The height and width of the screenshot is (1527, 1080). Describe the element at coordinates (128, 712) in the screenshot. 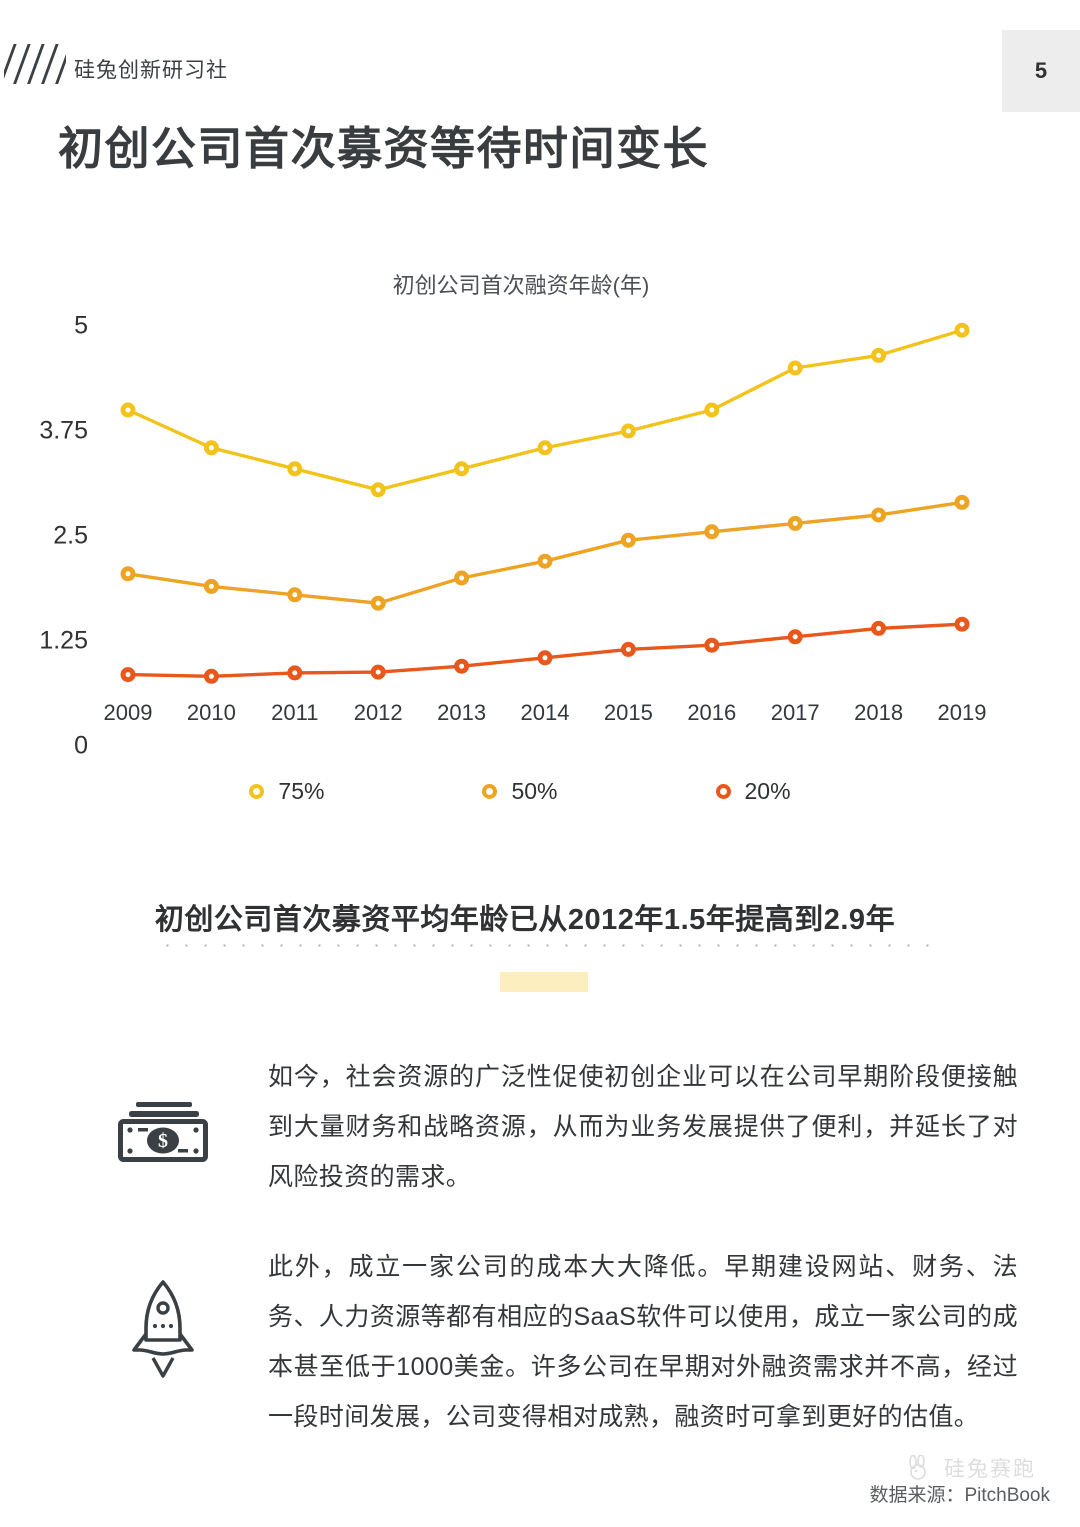

I see `x-tick-label: 2009` at that location.